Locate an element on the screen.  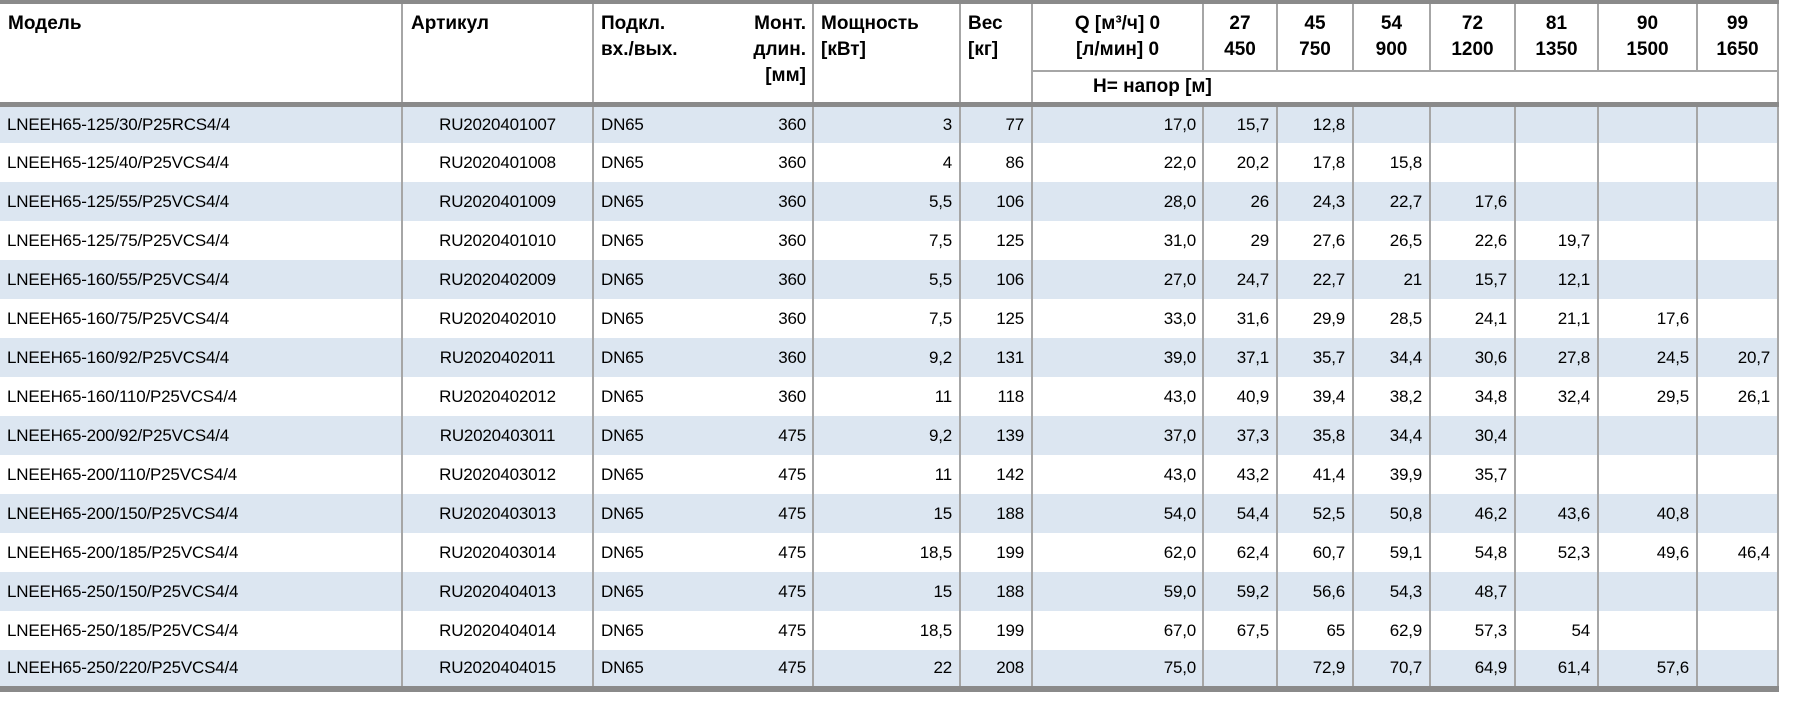
weight-cell: 199 is located at coordinates (995, 630).